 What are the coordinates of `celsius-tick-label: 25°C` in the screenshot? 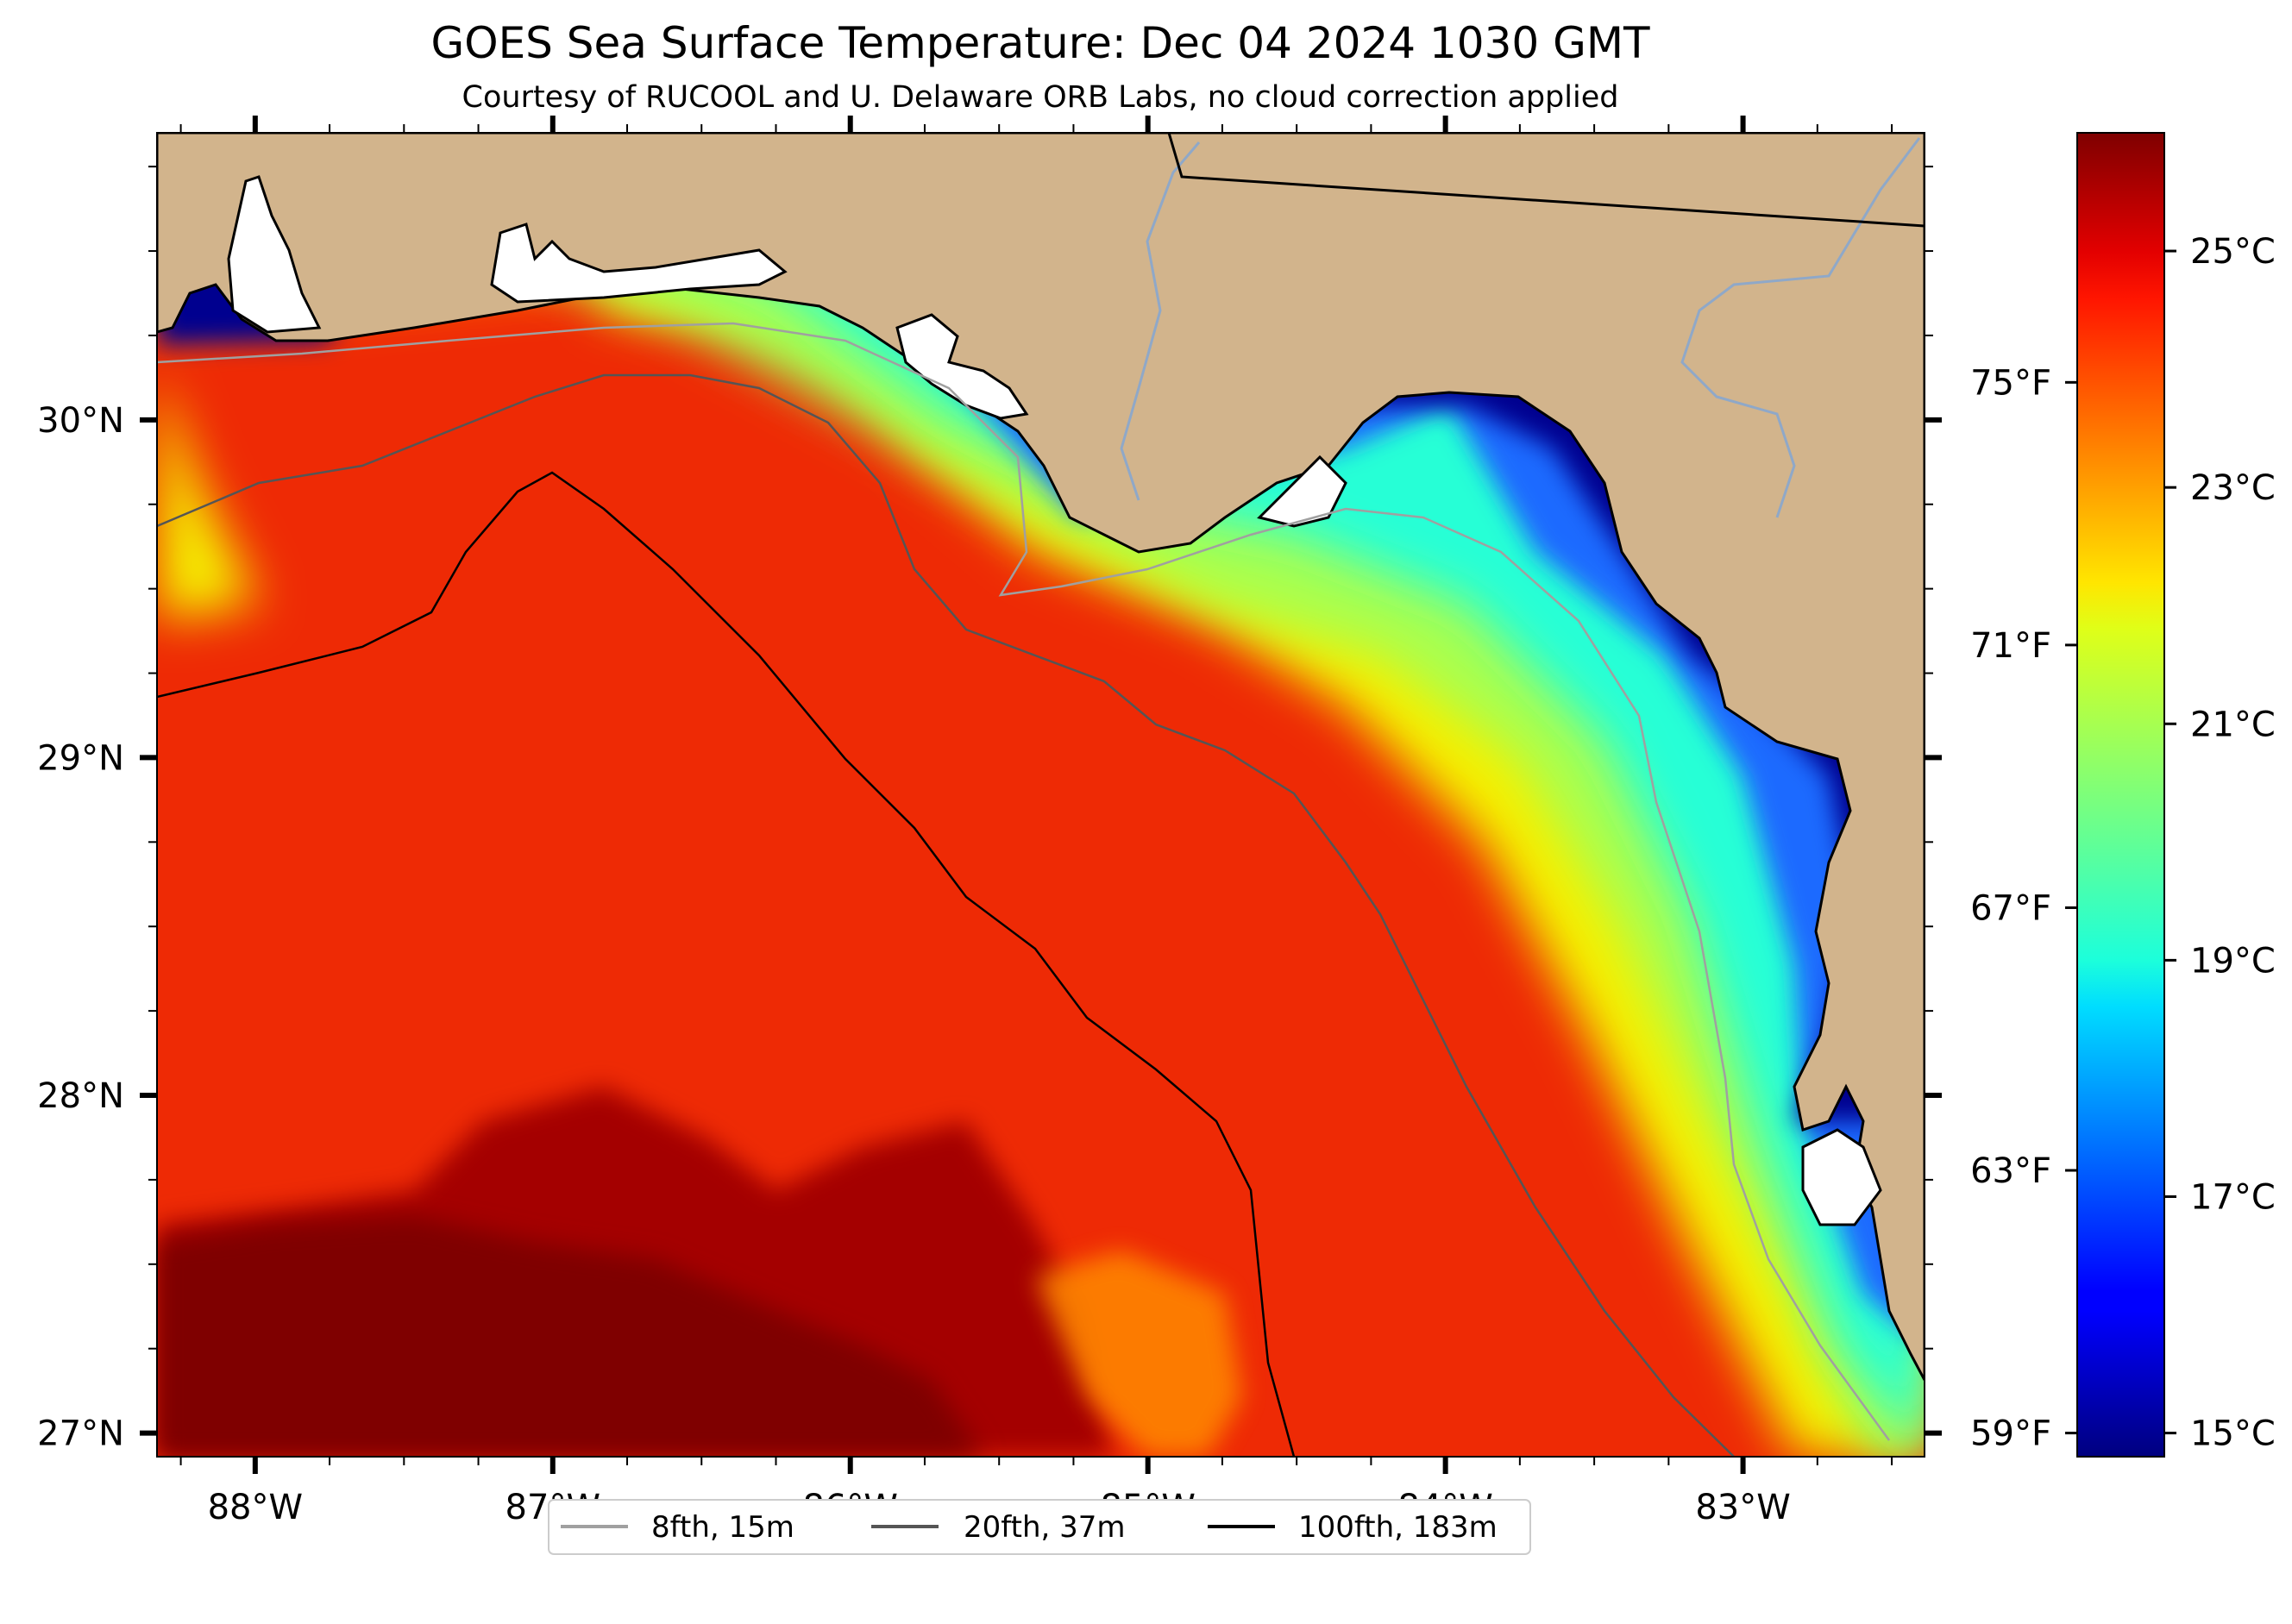 It's located at (2233, 252).